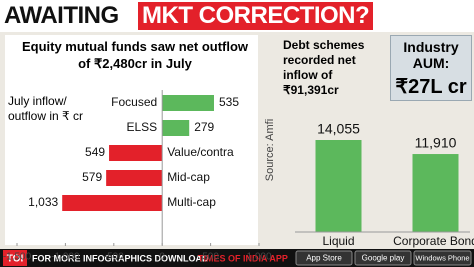 The height and width of the screenshot is (267, 474). Describe the element at coordinates (436, 143) in the screenshot. I see `value-label: 11,910` at that location.